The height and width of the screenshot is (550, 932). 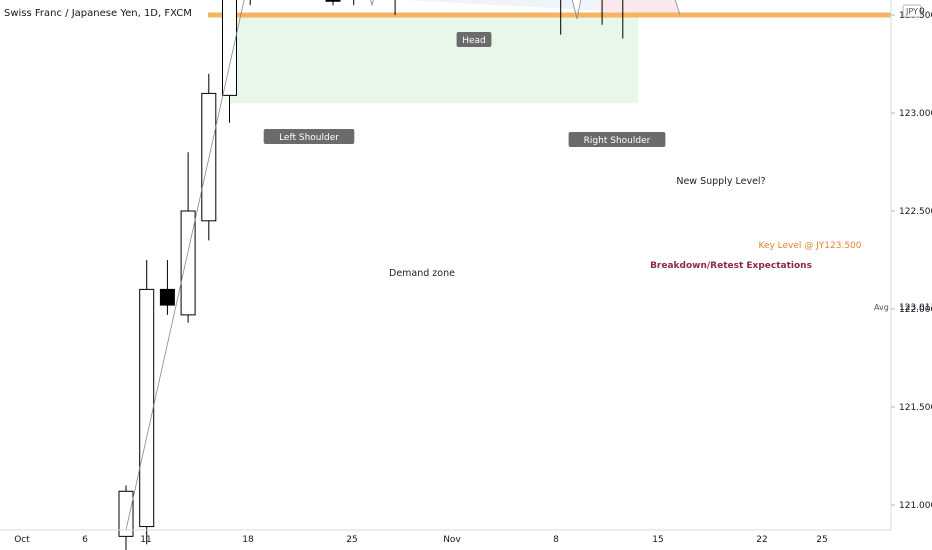 What do you see at coordinates (731, 266) in the screenshot?
I see `breakdown-label: Breakdown/Retest Expectations` at bounding box center [731, 266].